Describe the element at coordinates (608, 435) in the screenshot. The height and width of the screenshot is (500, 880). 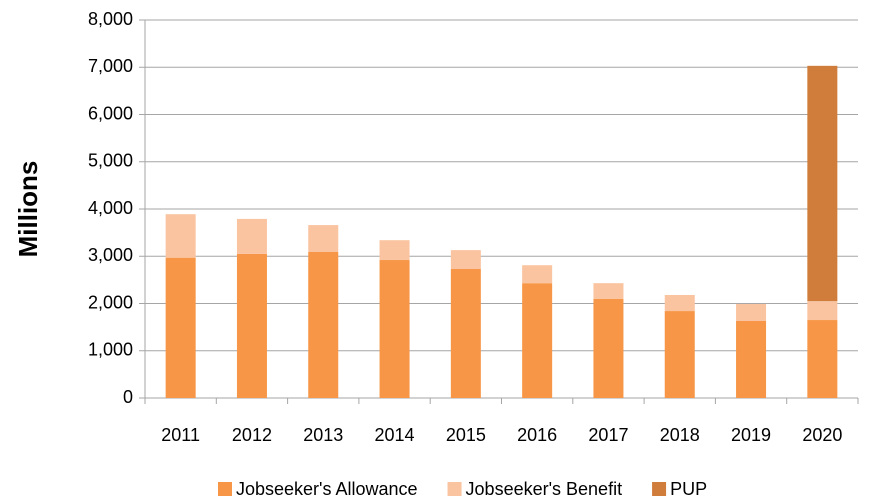
I see `x-tick-label: 2017` at that location.